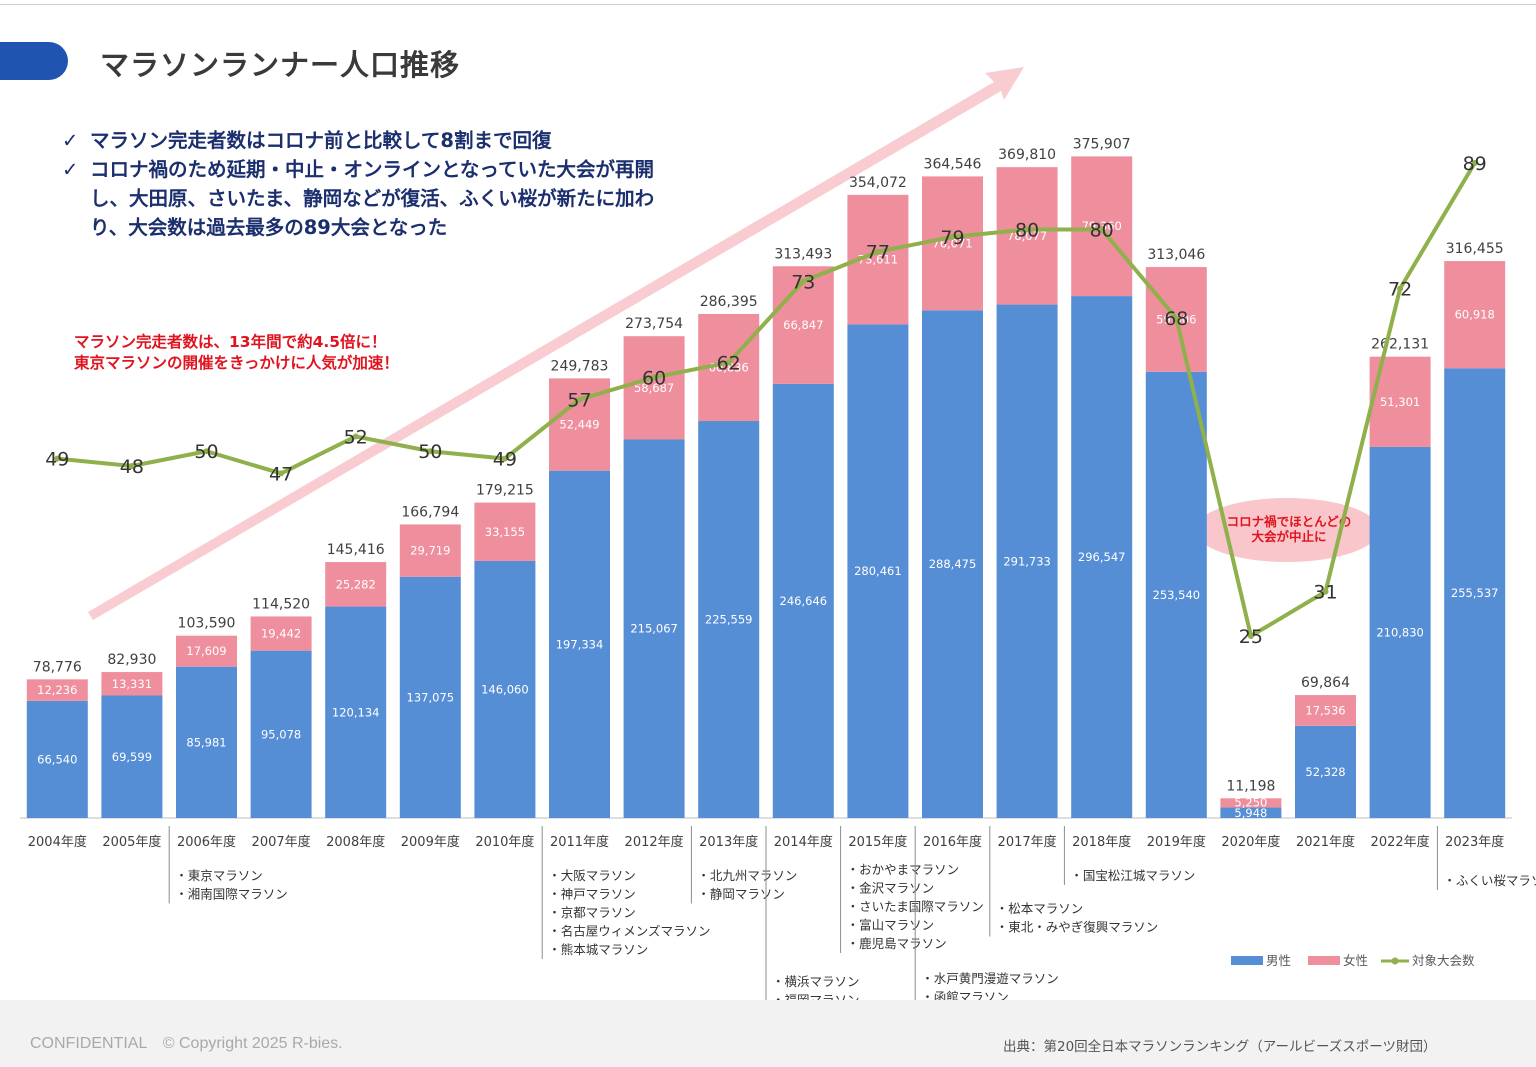  Describe the element at coordinates (356, 550) in the screenshot. I see `bar-total-label: 145,416` at that location.